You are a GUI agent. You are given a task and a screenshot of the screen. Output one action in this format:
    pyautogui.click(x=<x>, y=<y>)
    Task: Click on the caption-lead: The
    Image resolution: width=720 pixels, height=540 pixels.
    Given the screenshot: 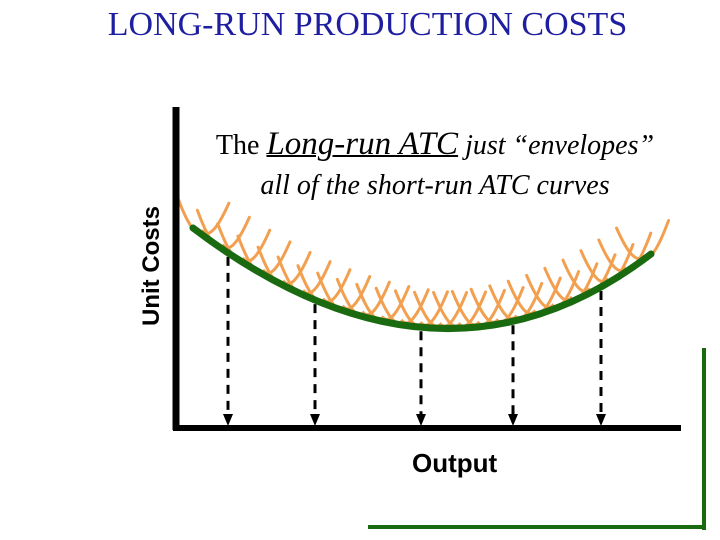 What is the action you would take?
    pyautogui.click(x=241, y=145)
    